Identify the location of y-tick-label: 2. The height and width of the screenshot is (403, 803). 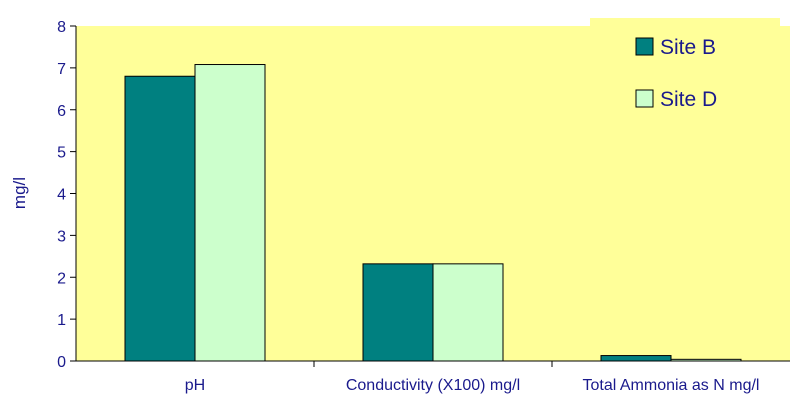
(61, 278).